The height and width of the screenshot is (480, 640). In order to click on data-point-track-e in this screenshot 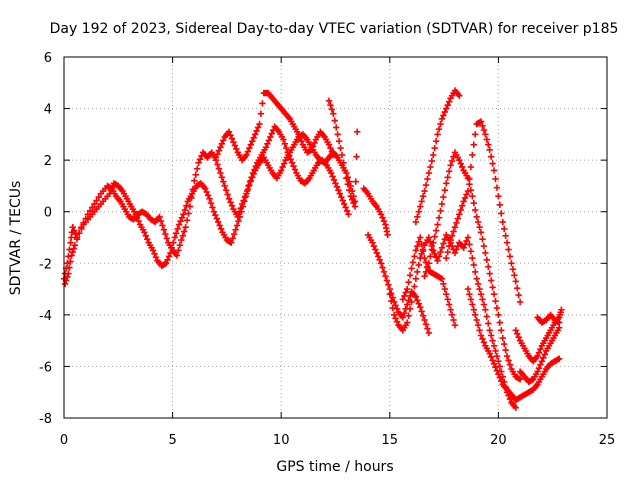, I will do `click(381, 214)`.